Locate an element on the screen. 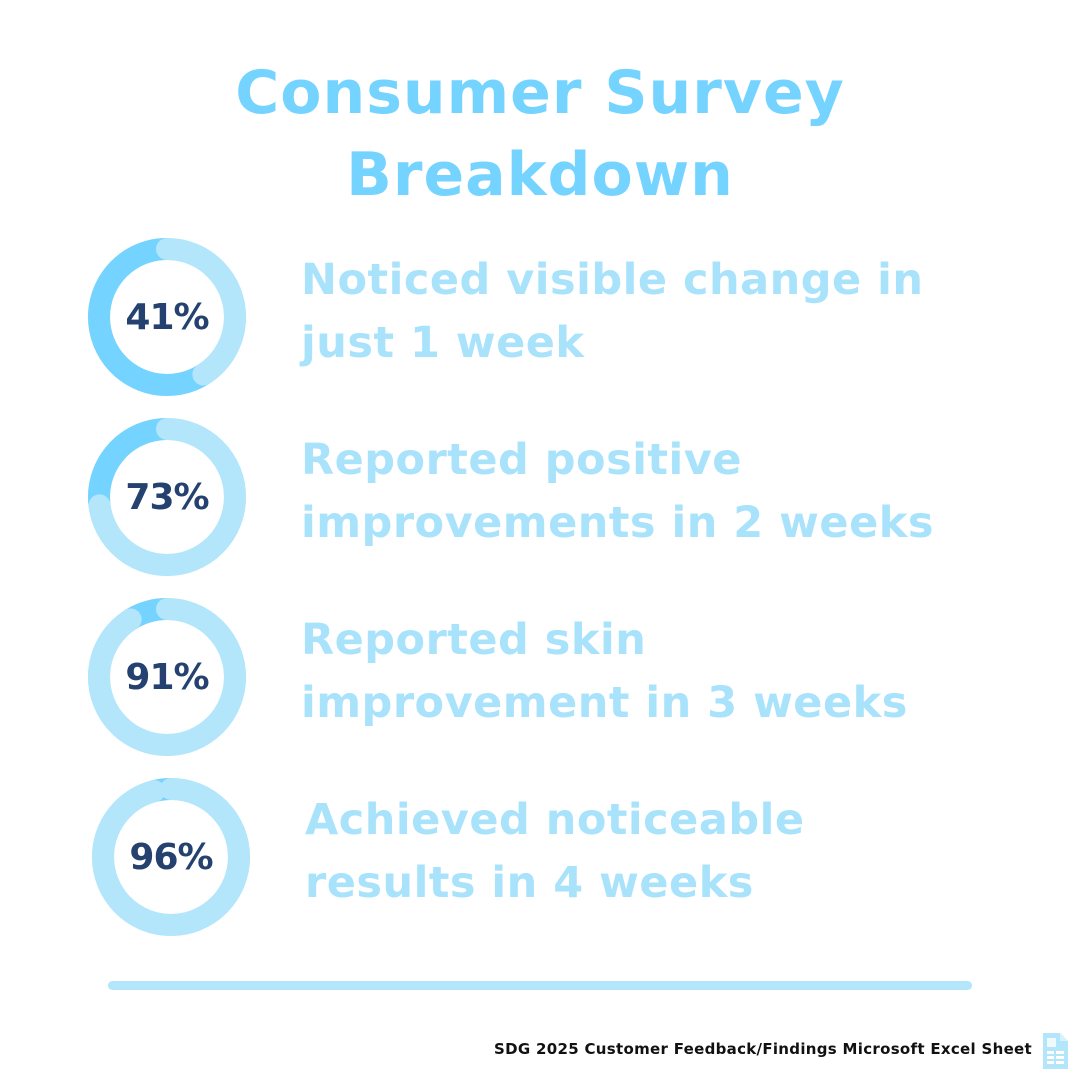  stat-description: Reported positive improvements in 2 weeks is located at coordinates (617, 492).